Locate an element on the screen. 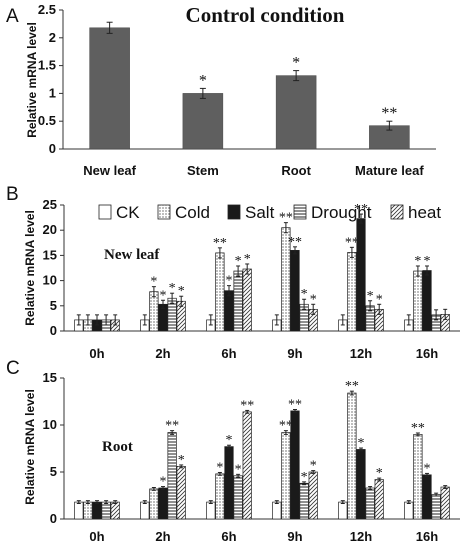  legend-swatch-salt is located at coordinates (234, 212).